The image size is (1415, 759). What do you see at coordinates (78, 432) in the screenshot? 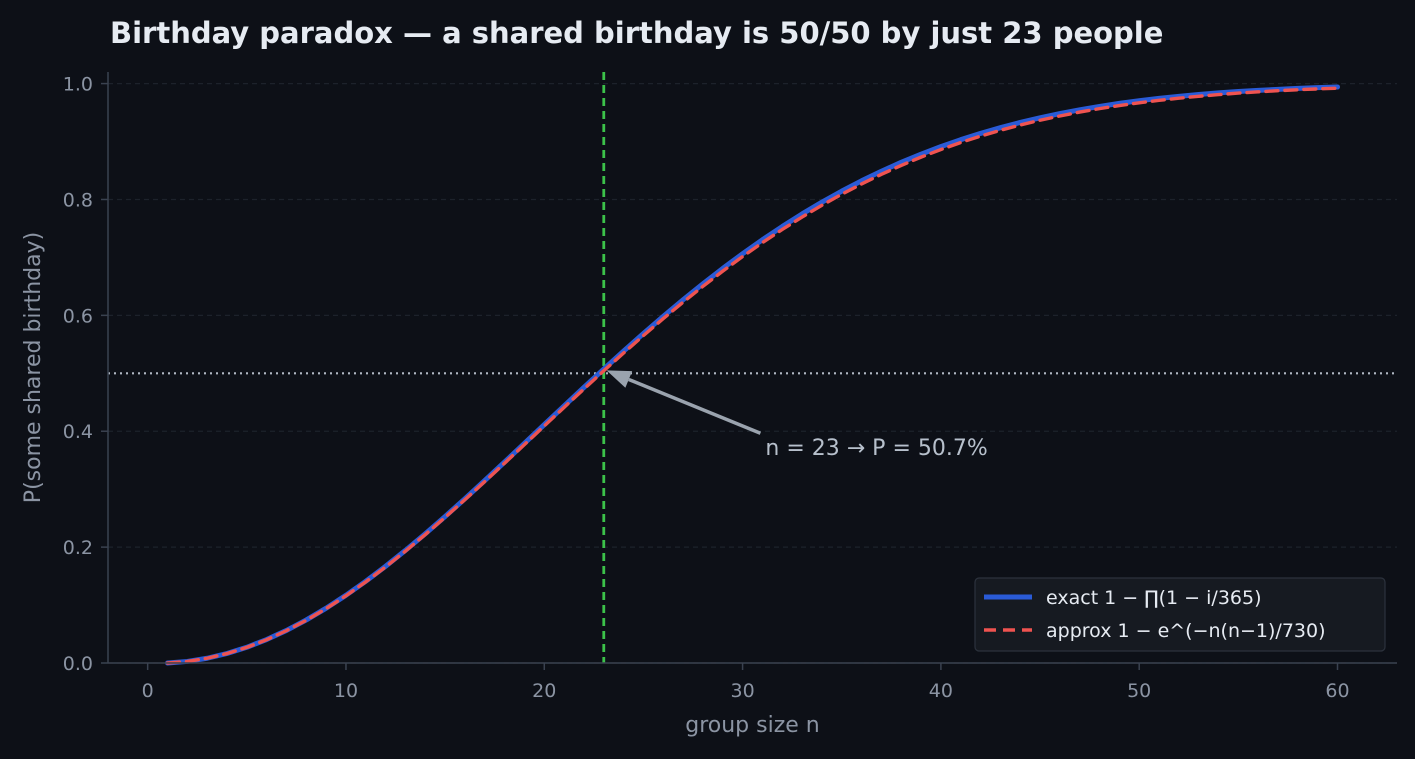
I see `y-tick-label: 0.4` at bounding box center [78, 432].